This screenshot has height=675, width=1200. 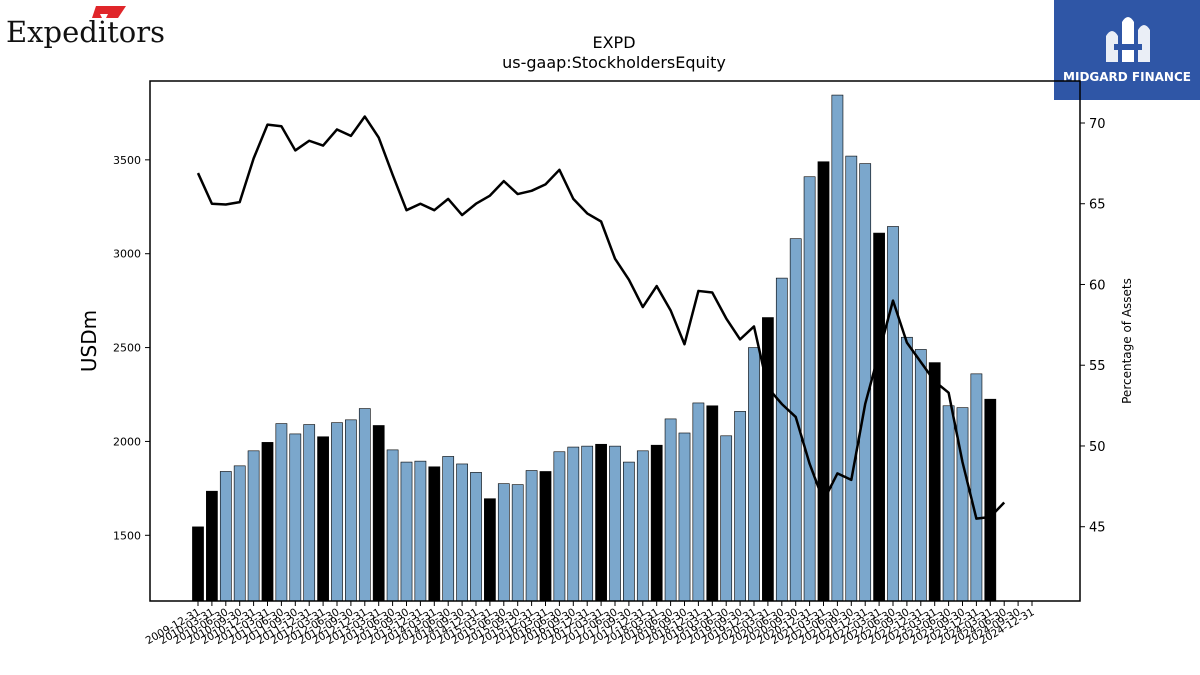 What do you see at coordinates (89, 341) in the screenshot?
I see `y-axis-label: USDm` at bounding box center [89, 341].